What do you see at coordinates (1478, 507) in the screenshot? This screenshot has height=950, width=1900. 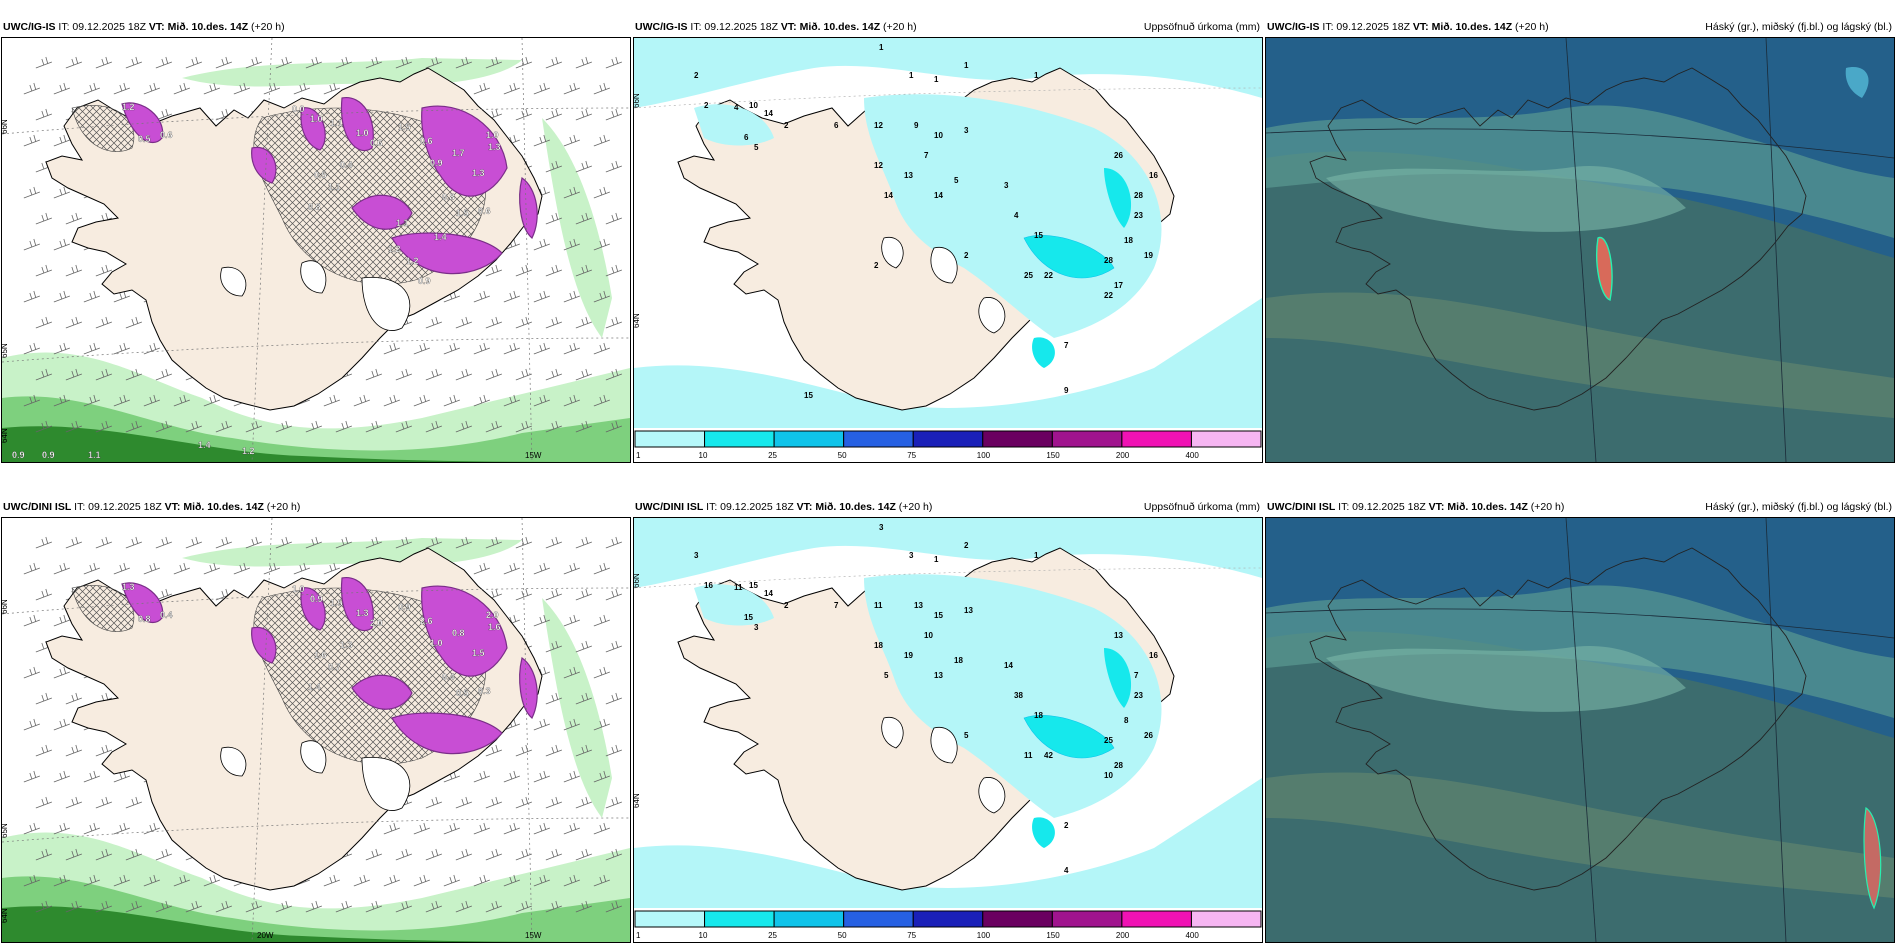 I see `valid-time: VT: Mið. 10.des. 14Z` at bounding box center [1478, 507].